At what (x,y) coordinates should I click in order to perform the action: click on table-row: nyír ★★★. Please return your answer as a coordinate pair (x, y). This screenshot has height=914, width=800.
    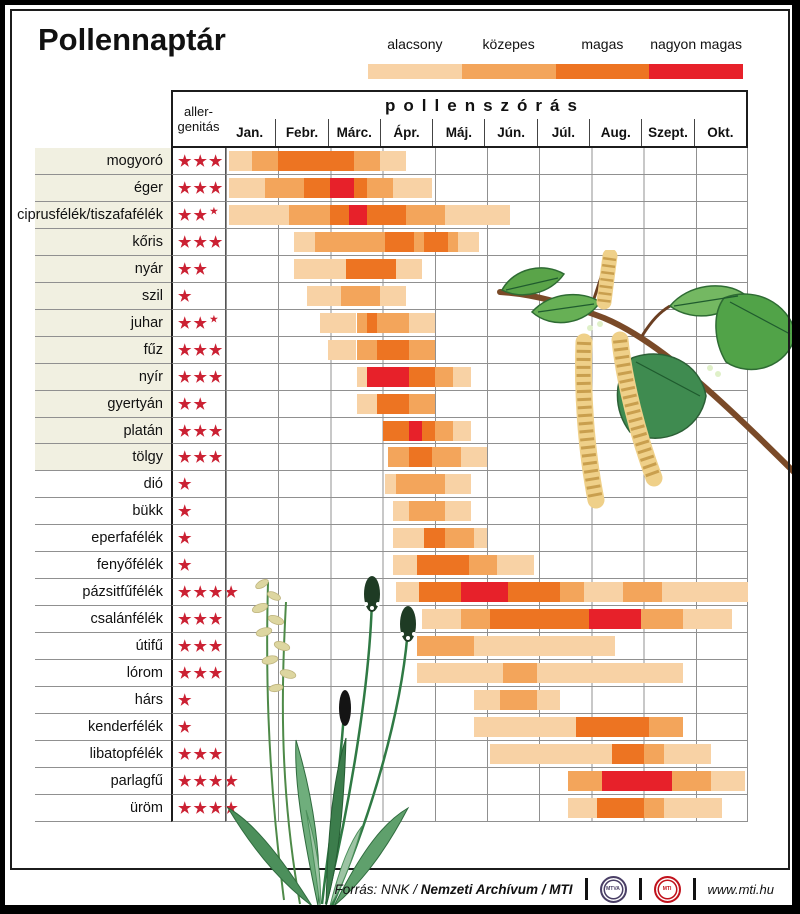
    Looking at the image, I should click on (391, 377).